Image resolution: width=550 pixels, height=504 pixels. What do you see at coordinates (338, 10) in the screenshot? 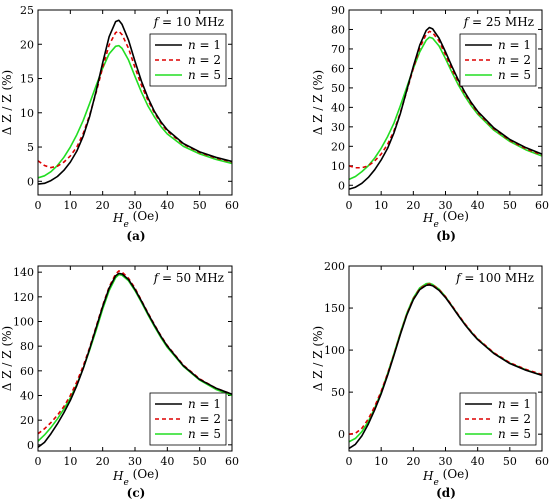
I see `y-tick-label: 90` at bounding box center [338, 10].